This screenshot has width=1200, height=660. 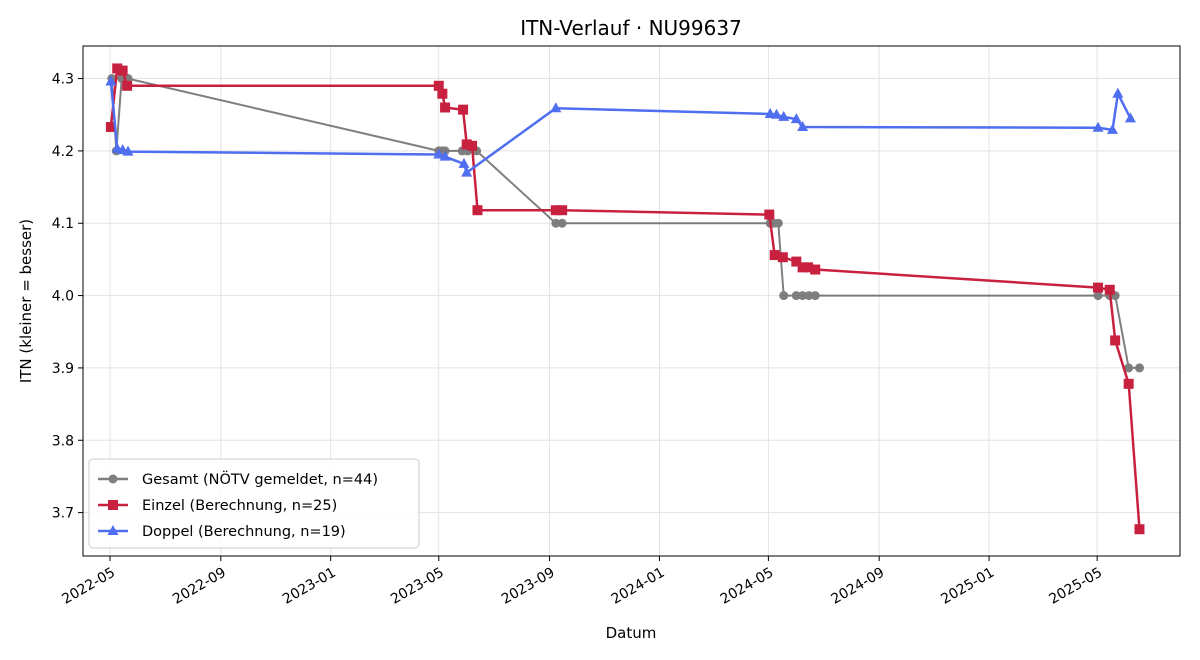 I want to click on y-tick-label: 4.2, so click(x=63, y=152).